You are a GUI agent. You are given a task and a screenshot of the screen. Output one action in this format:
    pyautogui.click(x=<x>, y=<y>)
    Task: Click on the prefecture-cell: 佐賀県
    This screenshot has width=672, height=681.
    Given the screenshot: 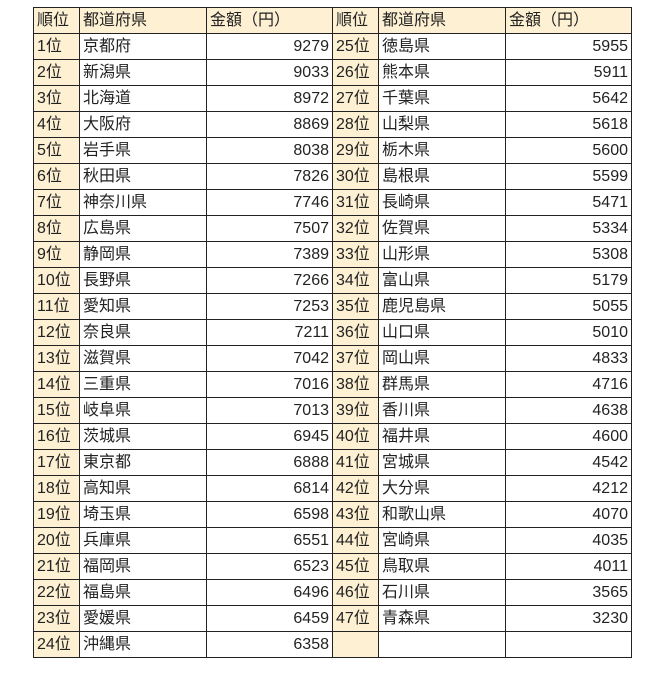 What is the action you would take?
    pyautogui.click(x=442, y=228)
    